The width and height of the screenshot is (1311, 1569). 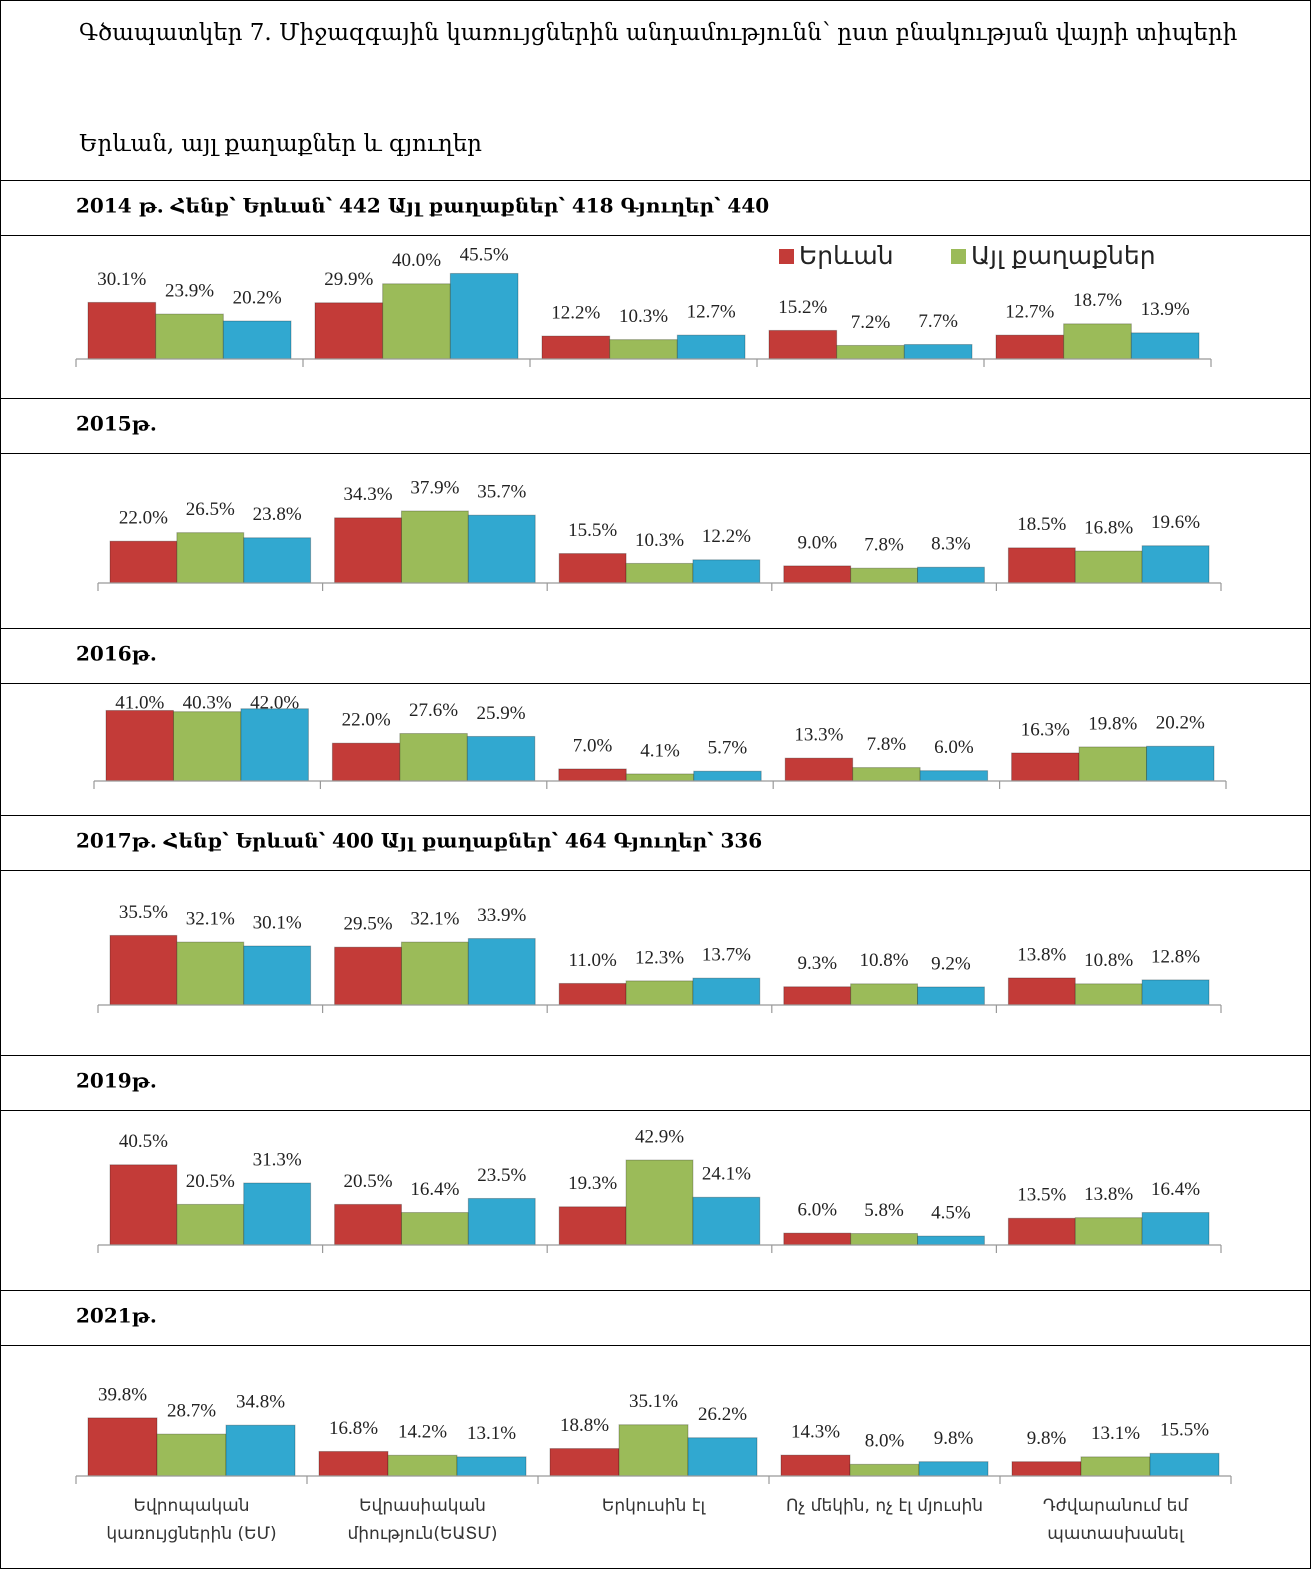 I want to click on value-label: 29.9%, so click(x=348, y=279).